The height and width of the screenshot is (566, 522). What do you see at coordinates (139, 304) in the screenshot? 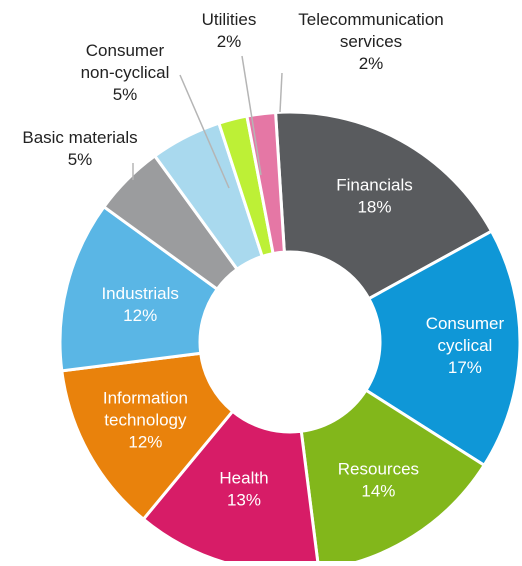
I see `label-industrials: Industrials 12%` at bounding box center [139, 304].